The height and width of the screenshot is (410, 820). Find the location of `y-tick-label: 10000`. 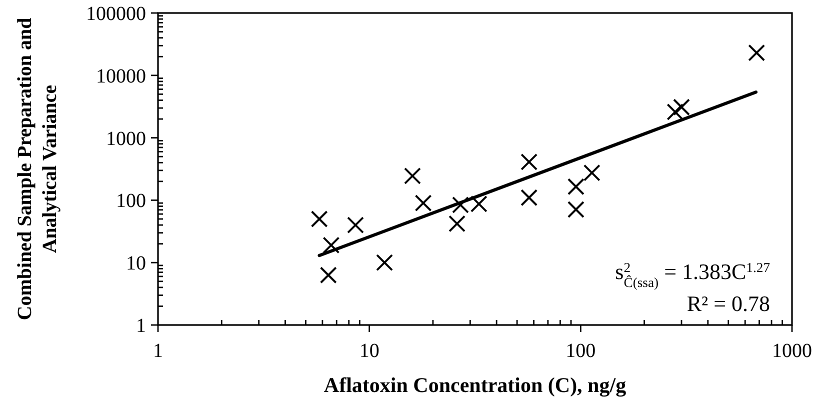

y-tick-label: 10000 is located at coordinates (121, 76).